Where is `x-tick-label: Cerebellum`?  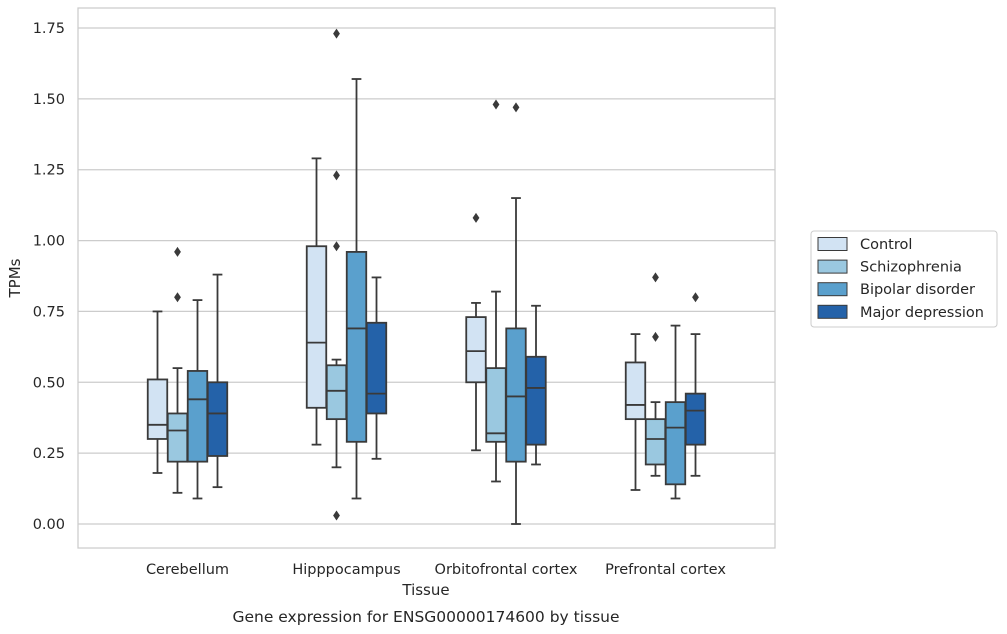 x-tick-label: Cerebellum is located at coordinates (187, 570).